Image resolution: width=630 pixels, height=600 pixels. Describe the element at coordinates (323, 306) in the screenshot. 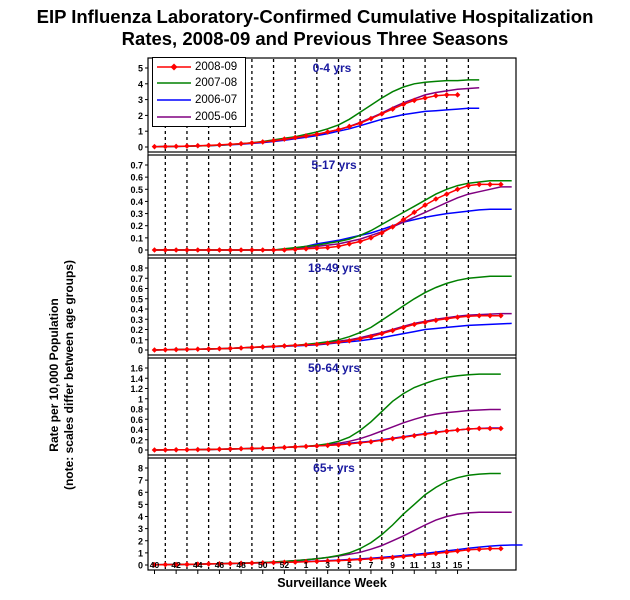

I see `panel-3: 00.10.20.30.40.50.60.70.8 18-49 yrs` at that location.